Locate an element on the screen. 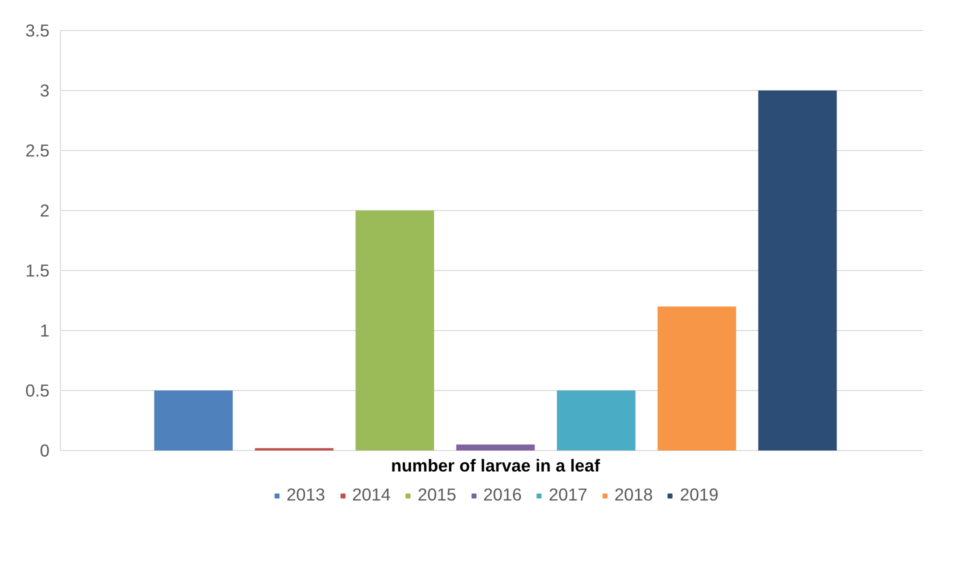 This screenshot has height=581, width=962. y-tick-label: 3.5 is located at coordinates (37, 30).